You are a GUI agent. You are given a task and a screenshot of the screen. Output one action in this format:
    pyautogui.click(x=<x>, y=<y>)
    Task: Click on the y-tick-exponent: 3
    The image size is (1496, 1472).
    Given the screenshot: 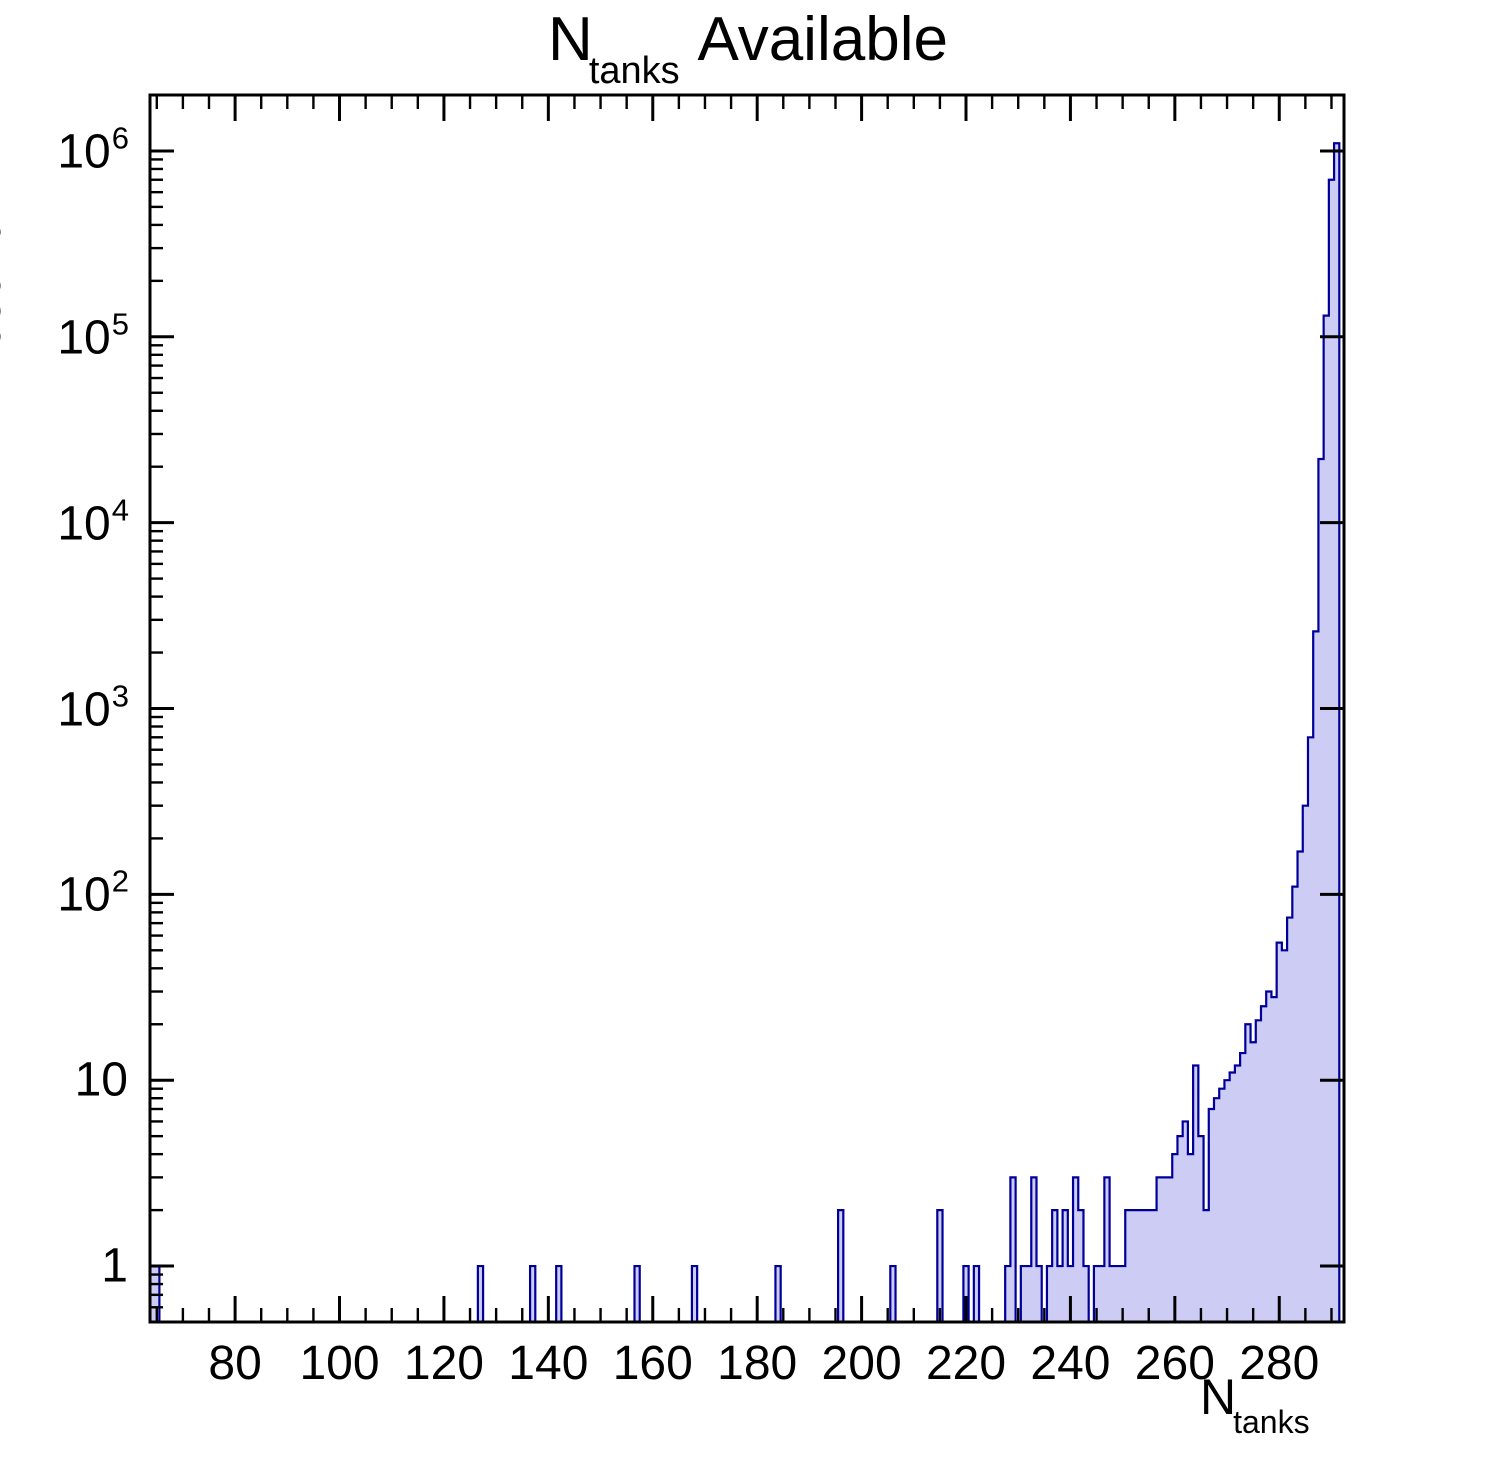 What is the action you would take?
    pyautogui.click(x=120, y=695)
    